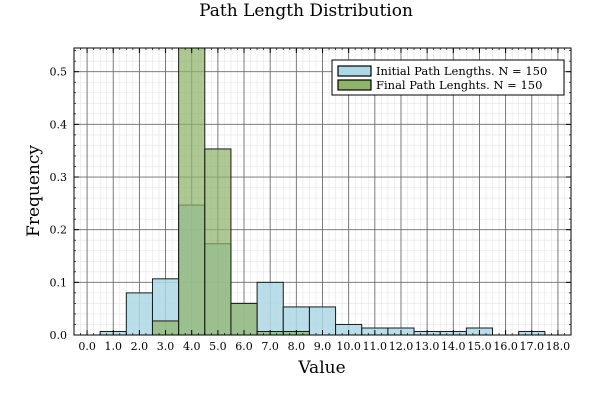 The image size is (600, 400). I want to click on x-axis-label: Value, so click(321, 368).